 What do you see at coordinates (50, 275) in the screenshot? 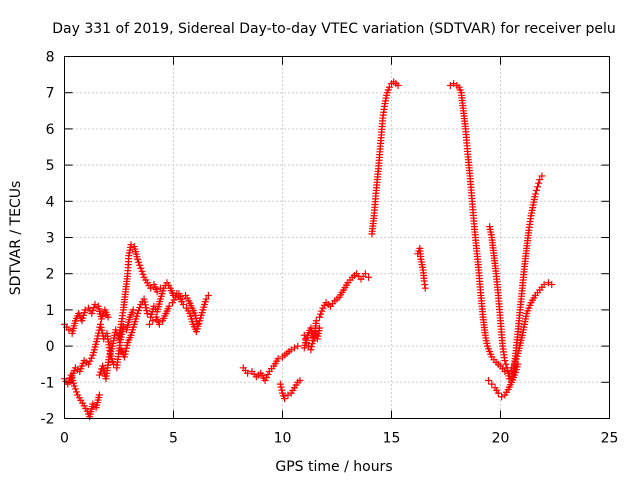
I see `y-tick-label: 2` at bounding box center [50, 275].